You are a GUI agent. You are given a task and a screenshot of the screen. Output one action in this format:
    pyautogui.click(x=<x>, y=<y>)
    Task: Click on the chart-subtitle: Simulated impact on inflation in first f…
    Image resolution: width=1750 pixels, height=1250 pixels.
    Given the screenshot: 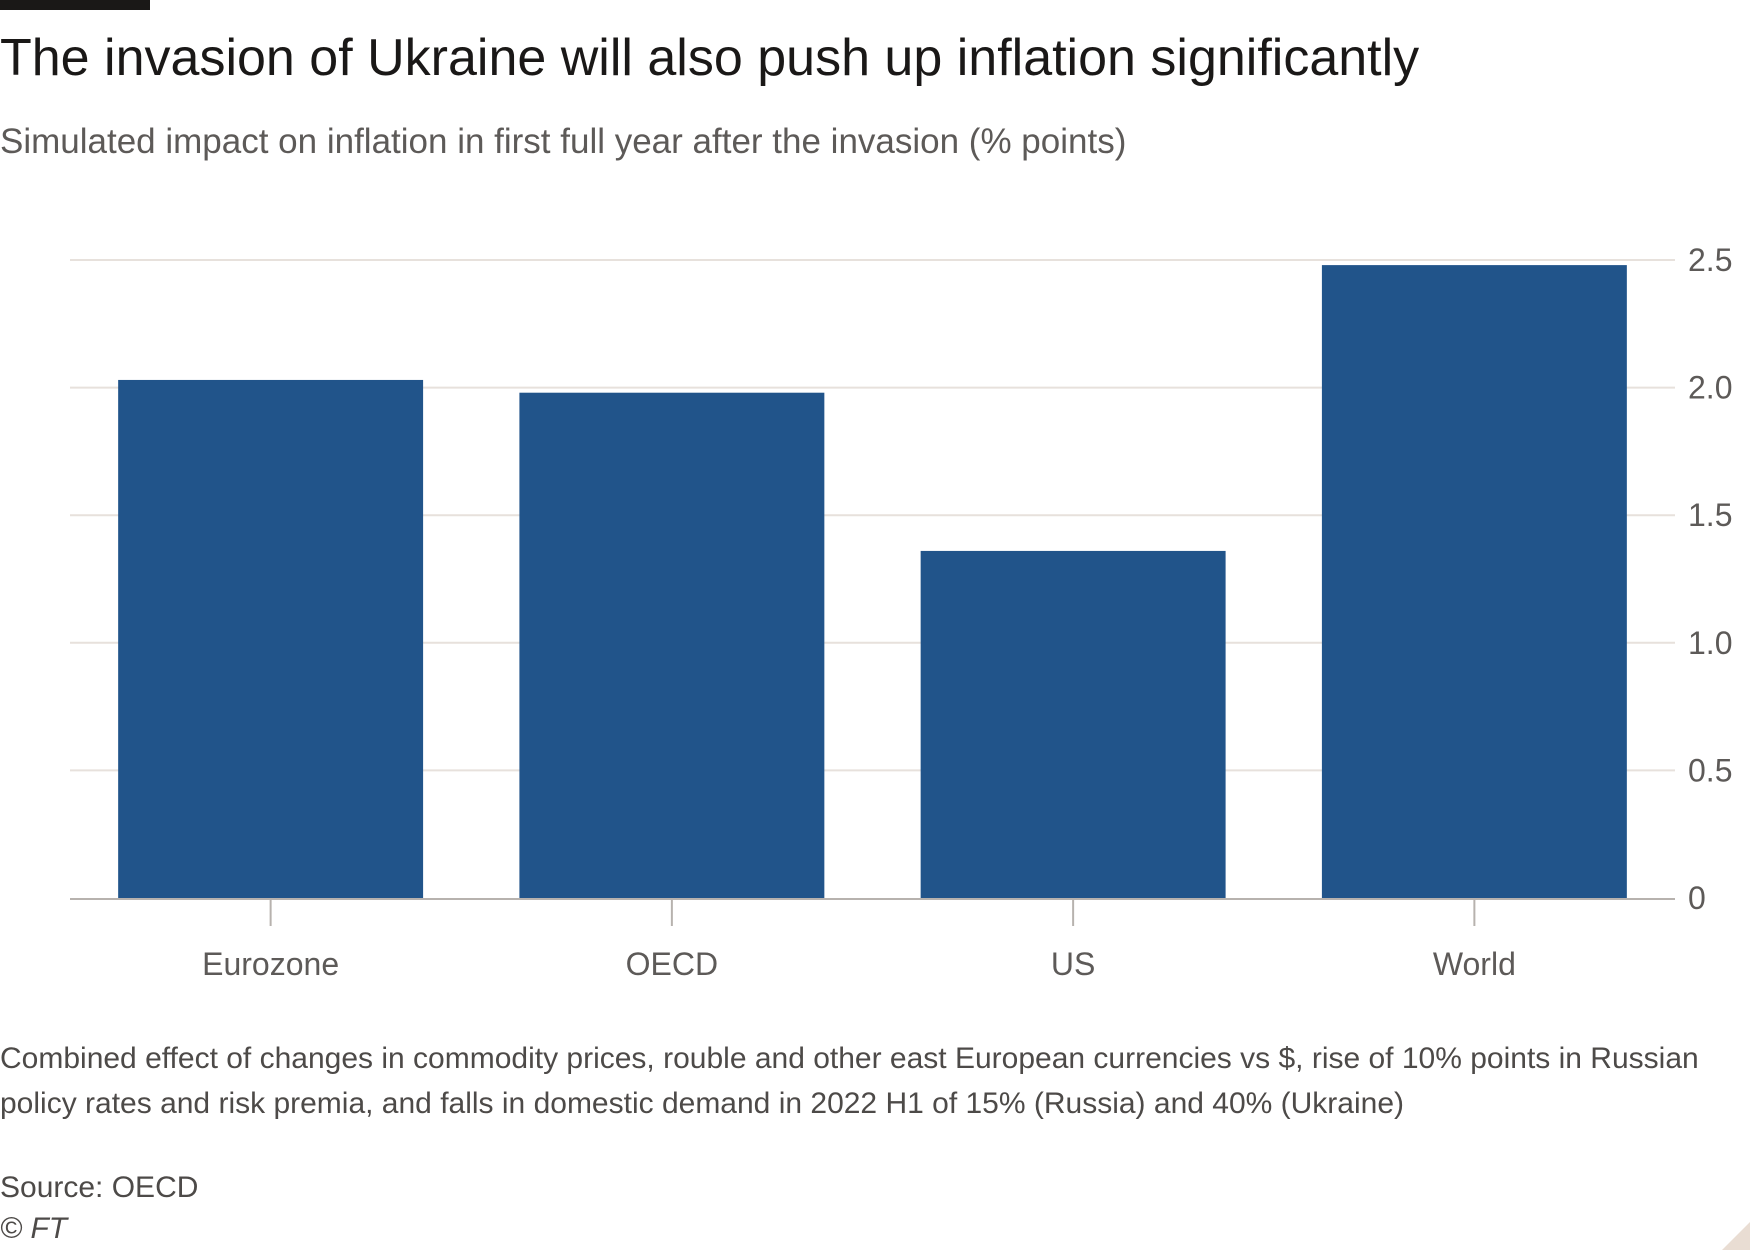 What is the action you would take?
    pyautogui.click(x=563, y=141)
    